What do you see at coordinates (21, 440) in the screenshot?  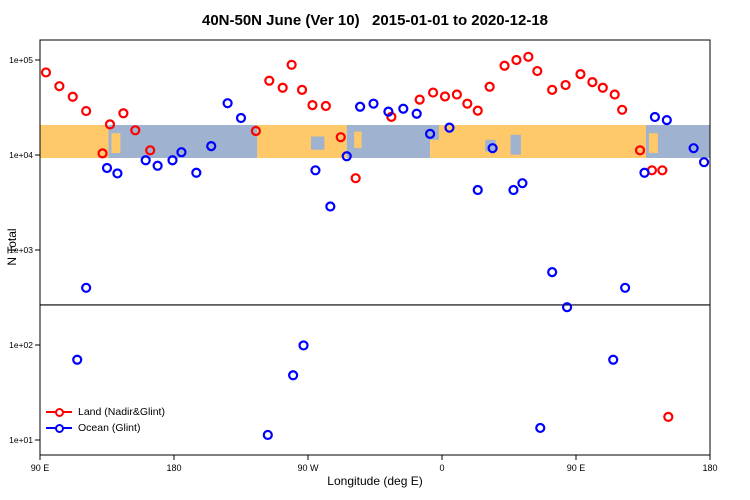 I see `y-tick-label: 1e+01` at bounding box center [21, 440].